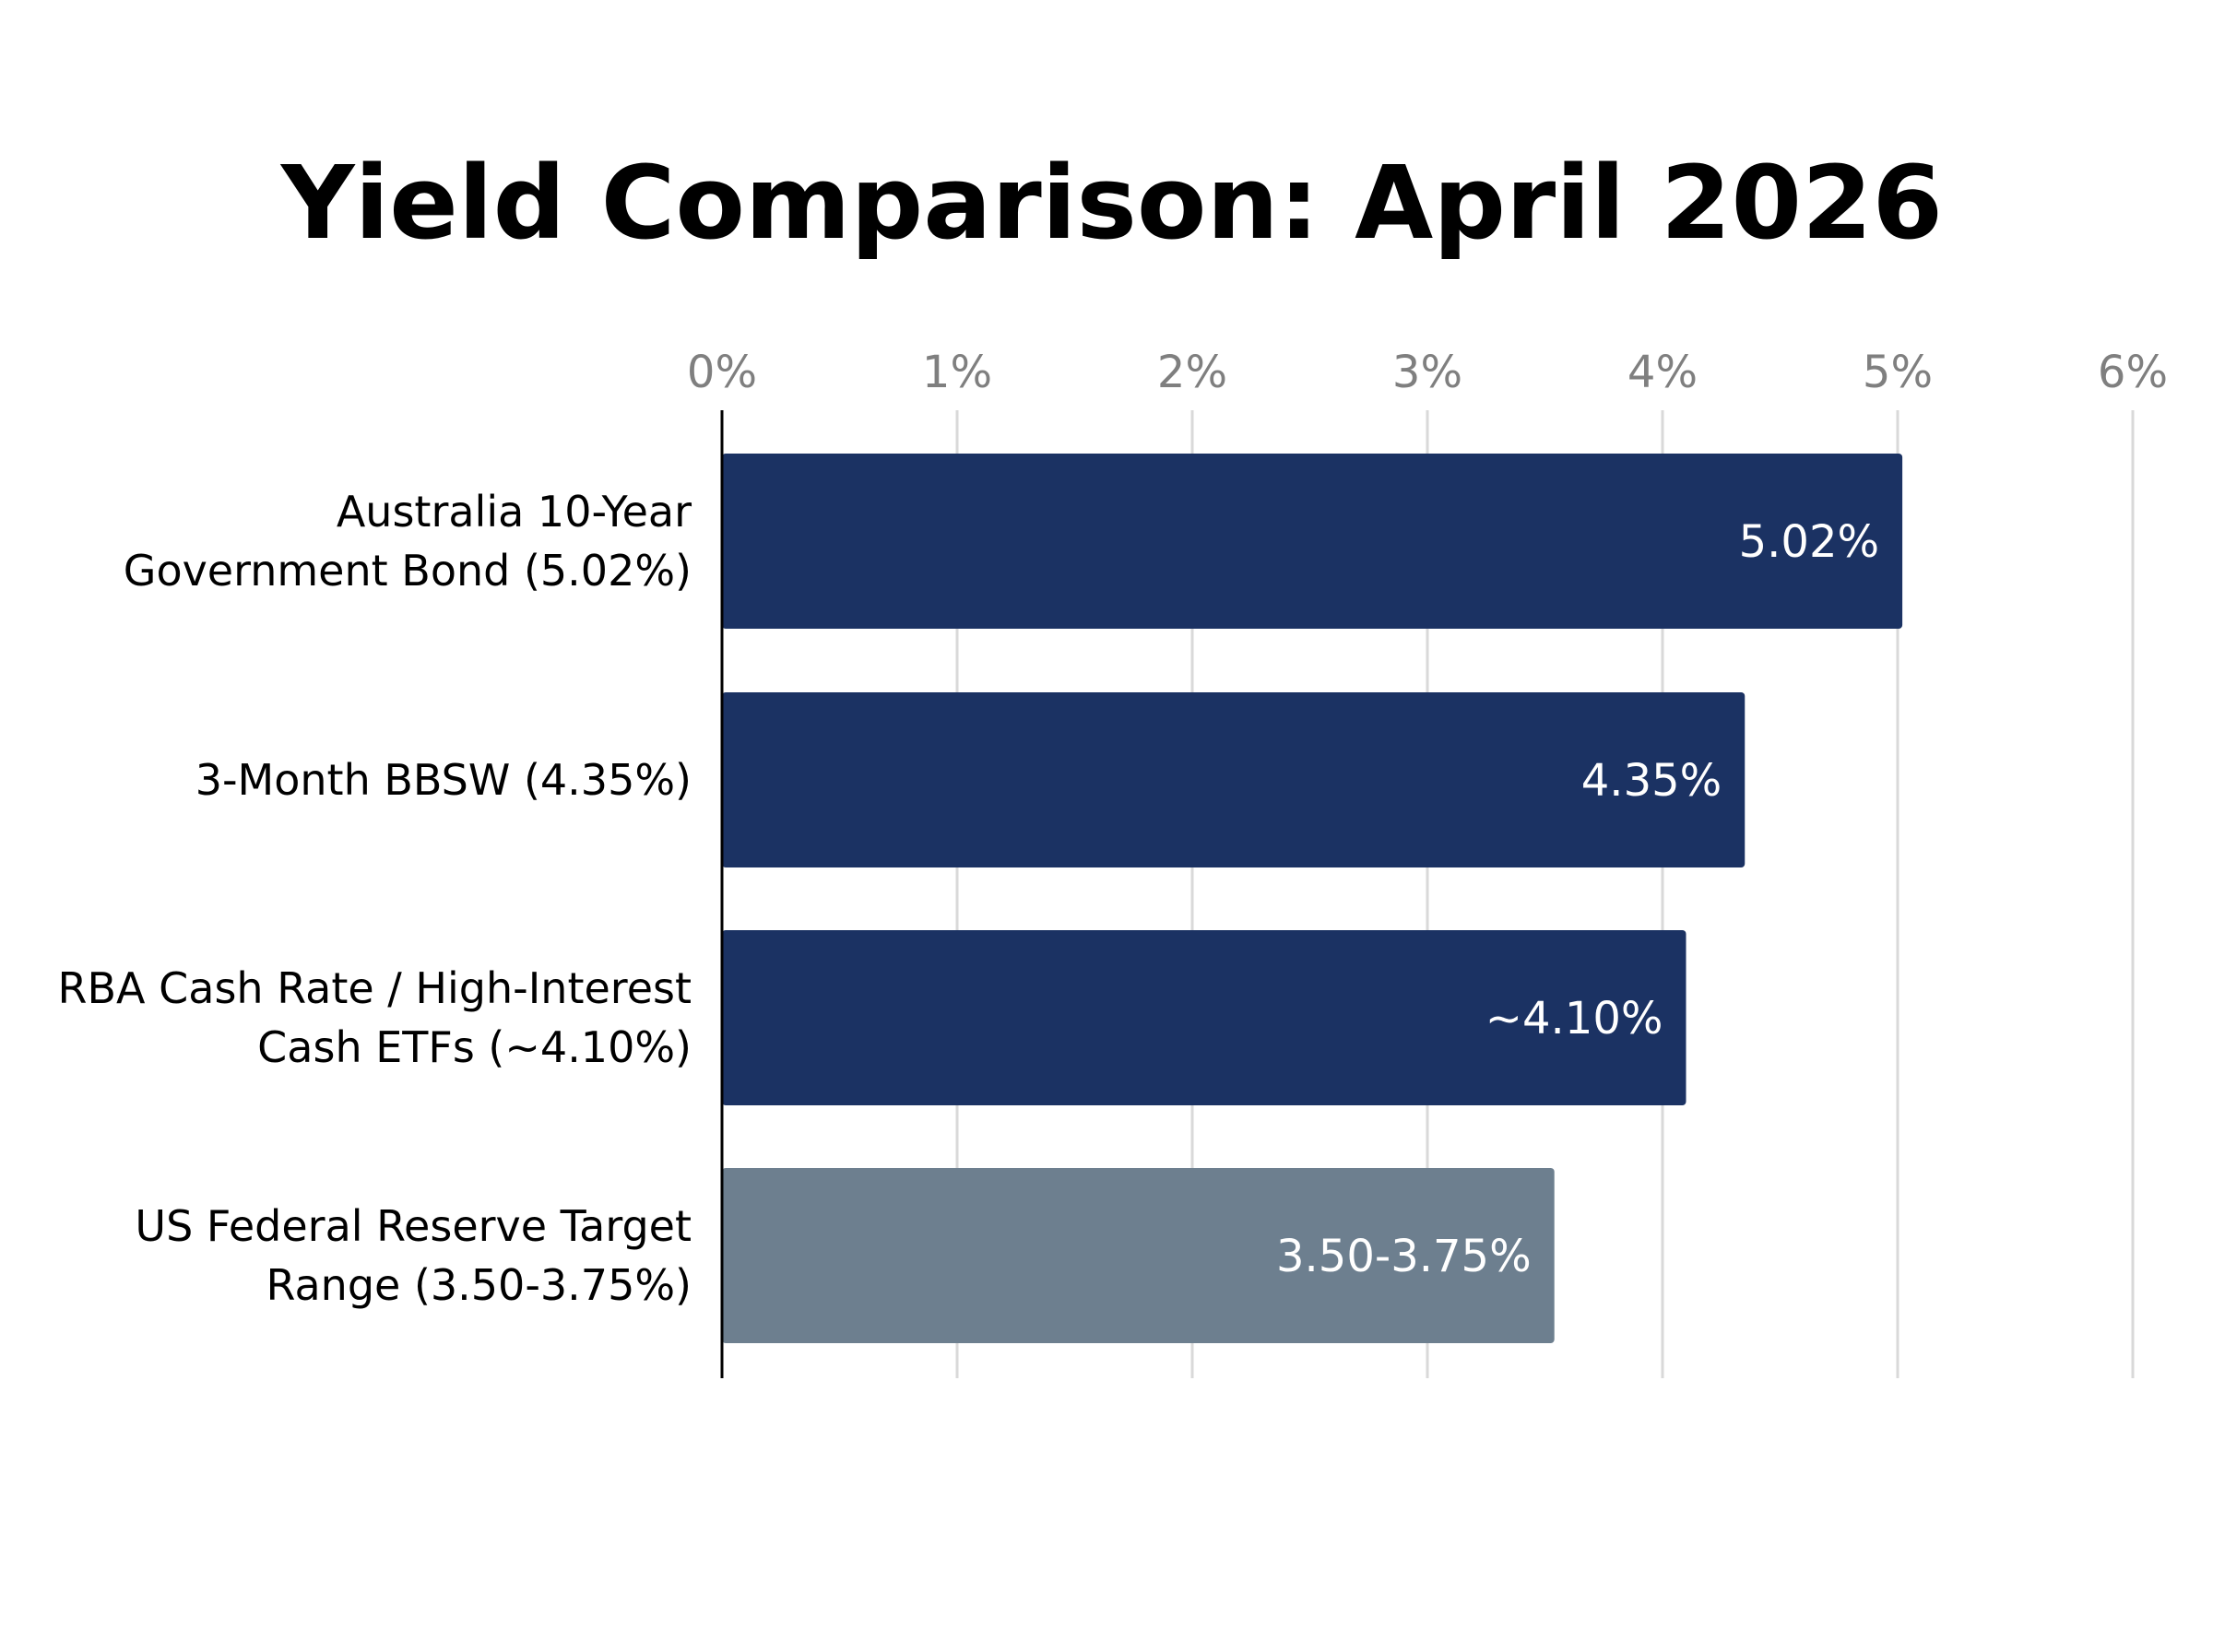  Describe the element at coordinates (1662, 372) in the screenshot. I see `x-tick-label-4: 4%` at that location.